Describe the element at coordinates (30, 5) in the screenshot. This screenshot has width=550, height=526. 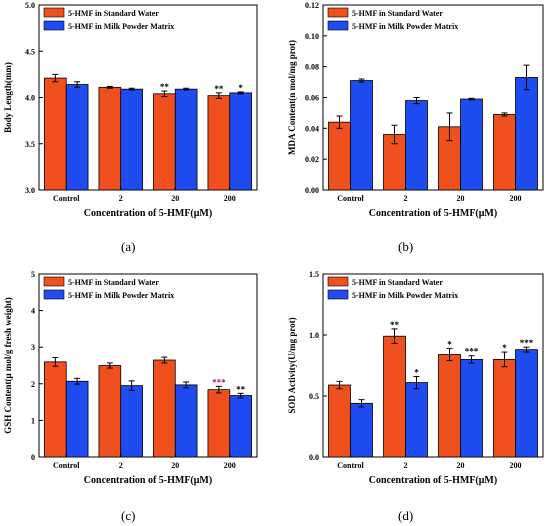
I see `y-tick-label: 5.0` at that location.